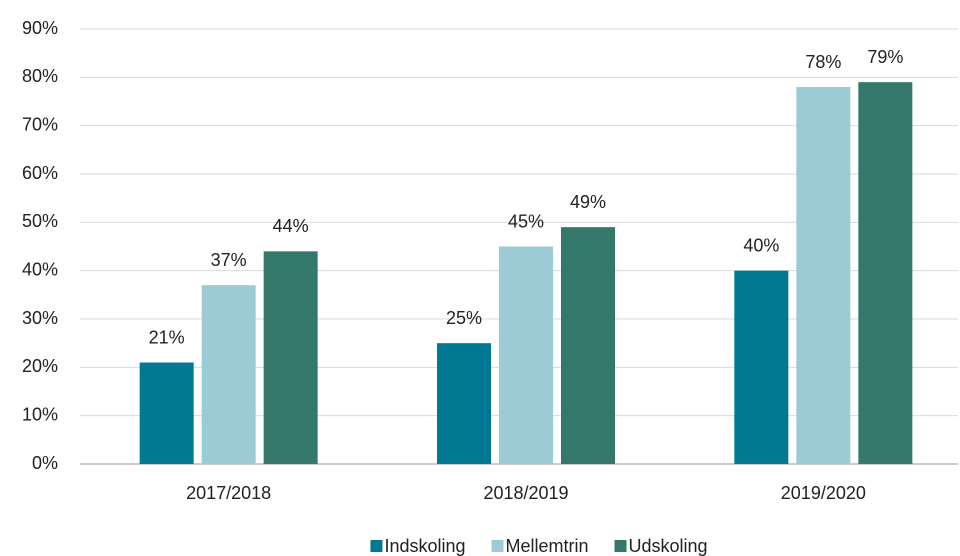 This screenshot has height=556, width=960. Describe the element at coordinates (167, 337) in the screenshot. I see `value-label: 21%` at that location.